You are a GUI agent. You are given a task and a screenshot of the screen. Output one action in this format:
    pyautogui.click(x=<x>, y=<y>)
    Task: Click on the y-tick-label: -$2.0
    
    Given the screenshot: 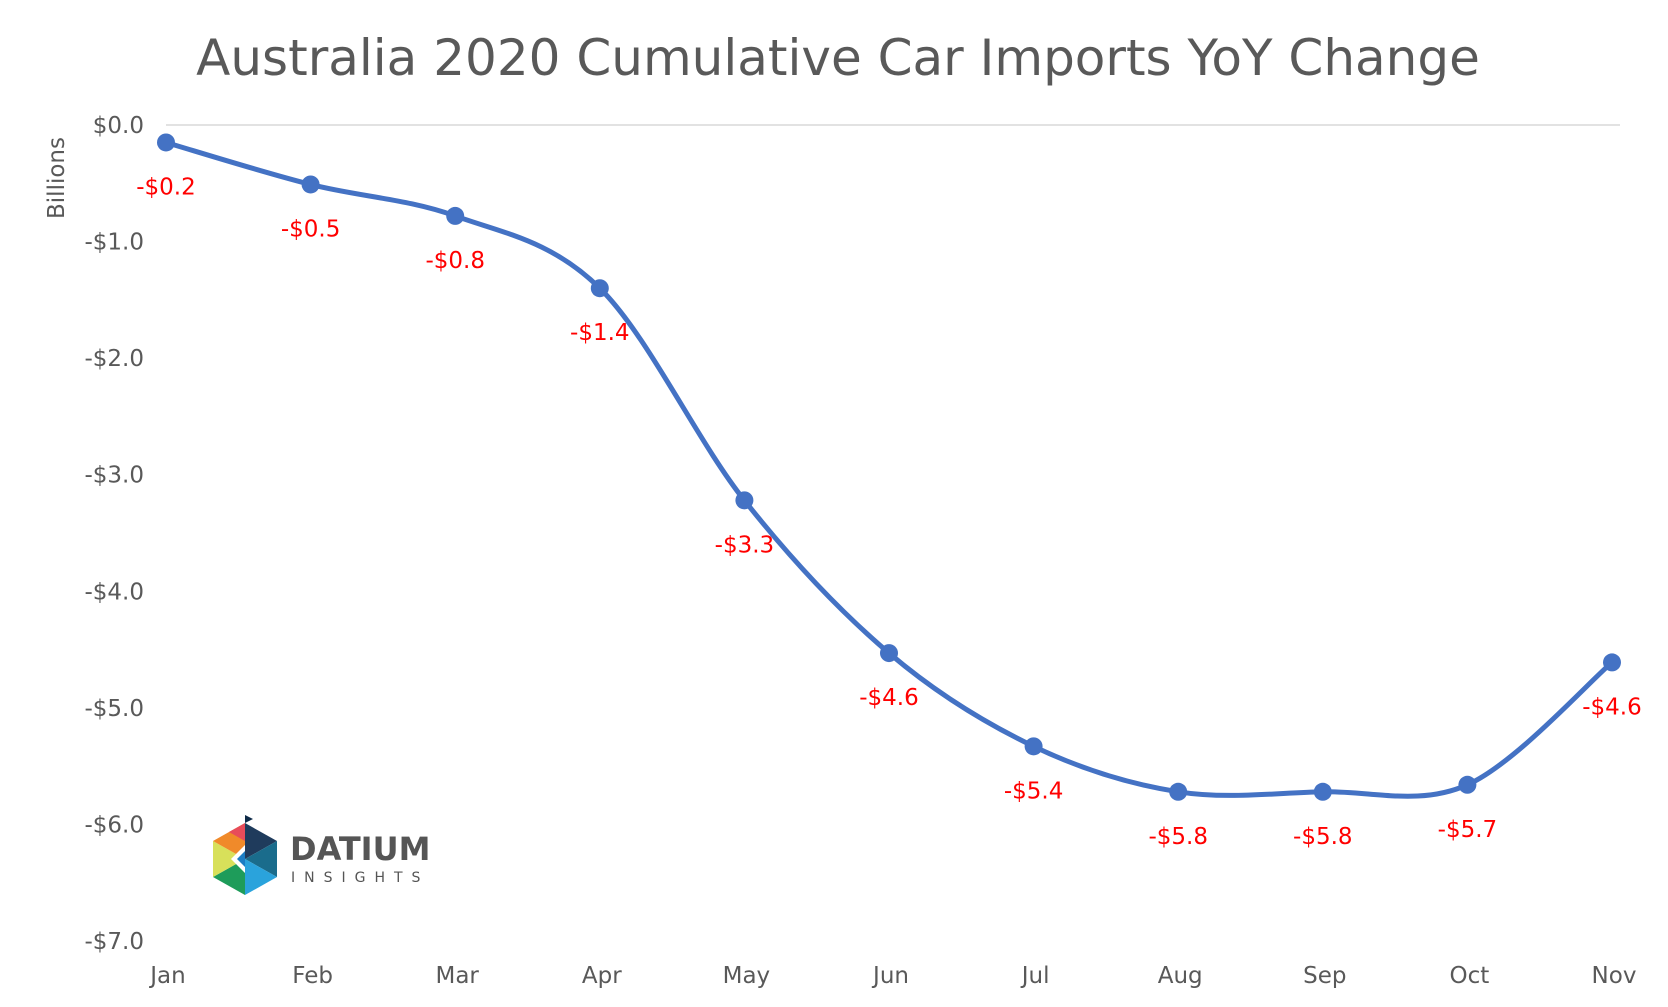 What is the action you would take?
    pyautogui.click(x=114, y=359)
    